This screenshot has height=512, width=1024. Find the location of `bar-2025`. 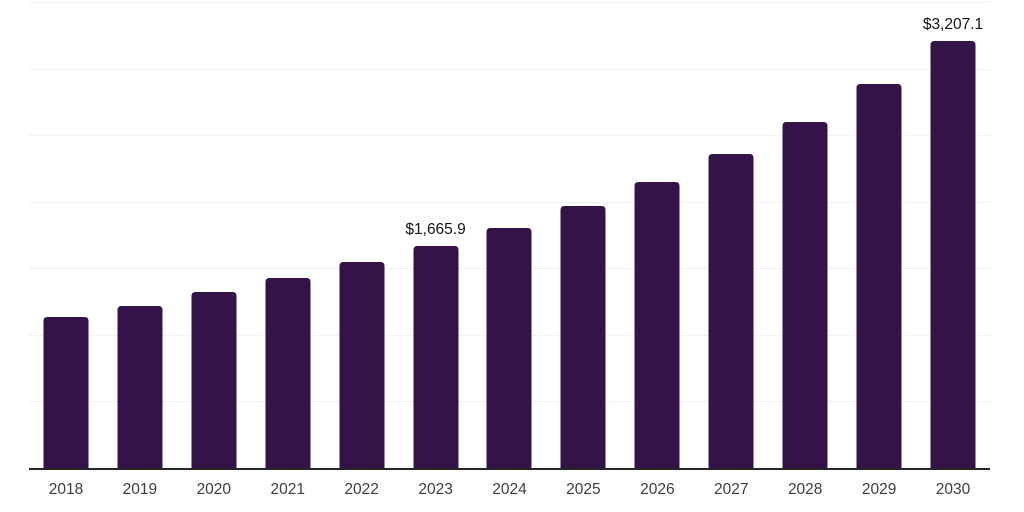

bar-2025 is located at coordinates (583, 337).